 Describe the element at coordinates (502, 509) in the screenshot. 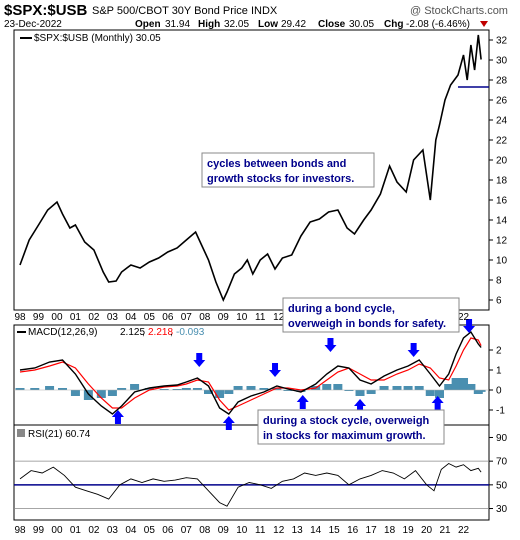

I see `rsi-y-tick-label-30: 30` at that location.